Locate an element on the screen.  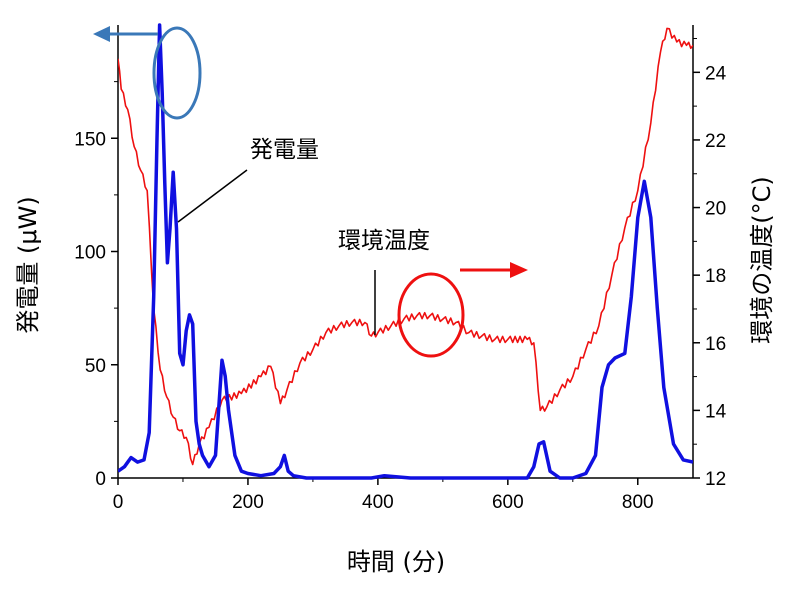
power-pointer-line is located at coordinates (212, 196).